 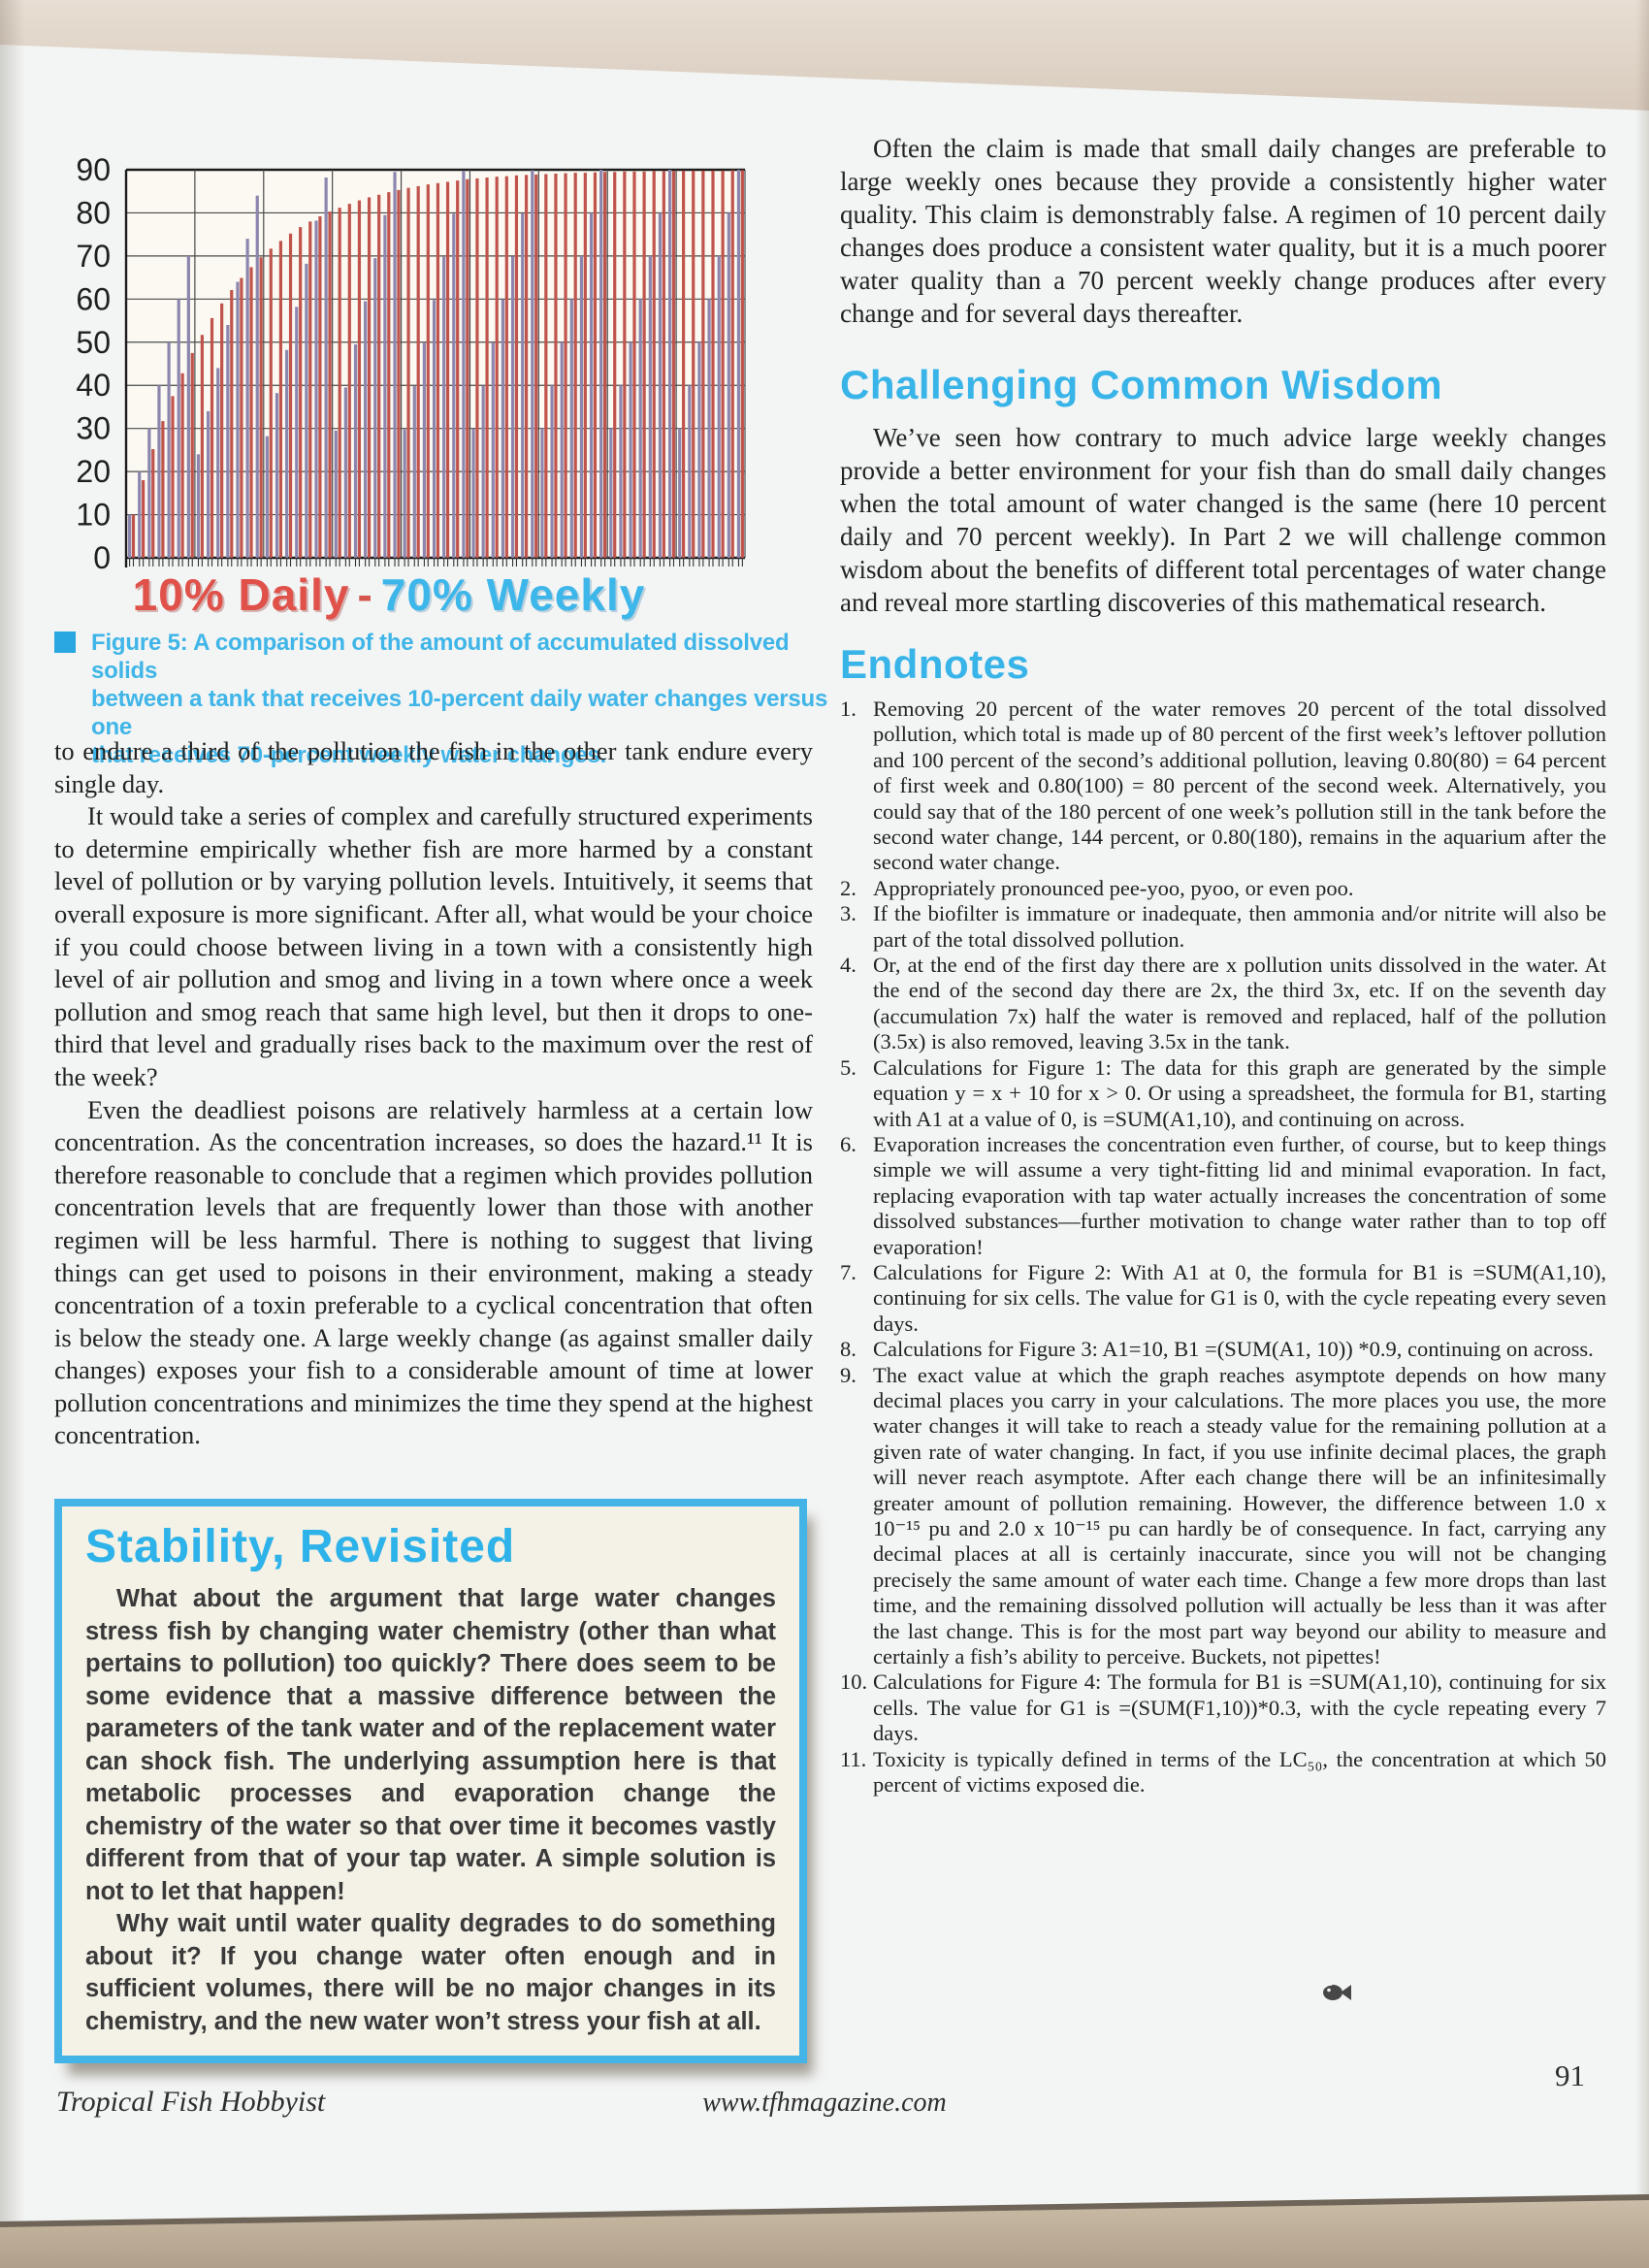 What do you see at coordinates (436, 364) in the screenshot?
I see `chart-bars` at bounding box center [436, 364].